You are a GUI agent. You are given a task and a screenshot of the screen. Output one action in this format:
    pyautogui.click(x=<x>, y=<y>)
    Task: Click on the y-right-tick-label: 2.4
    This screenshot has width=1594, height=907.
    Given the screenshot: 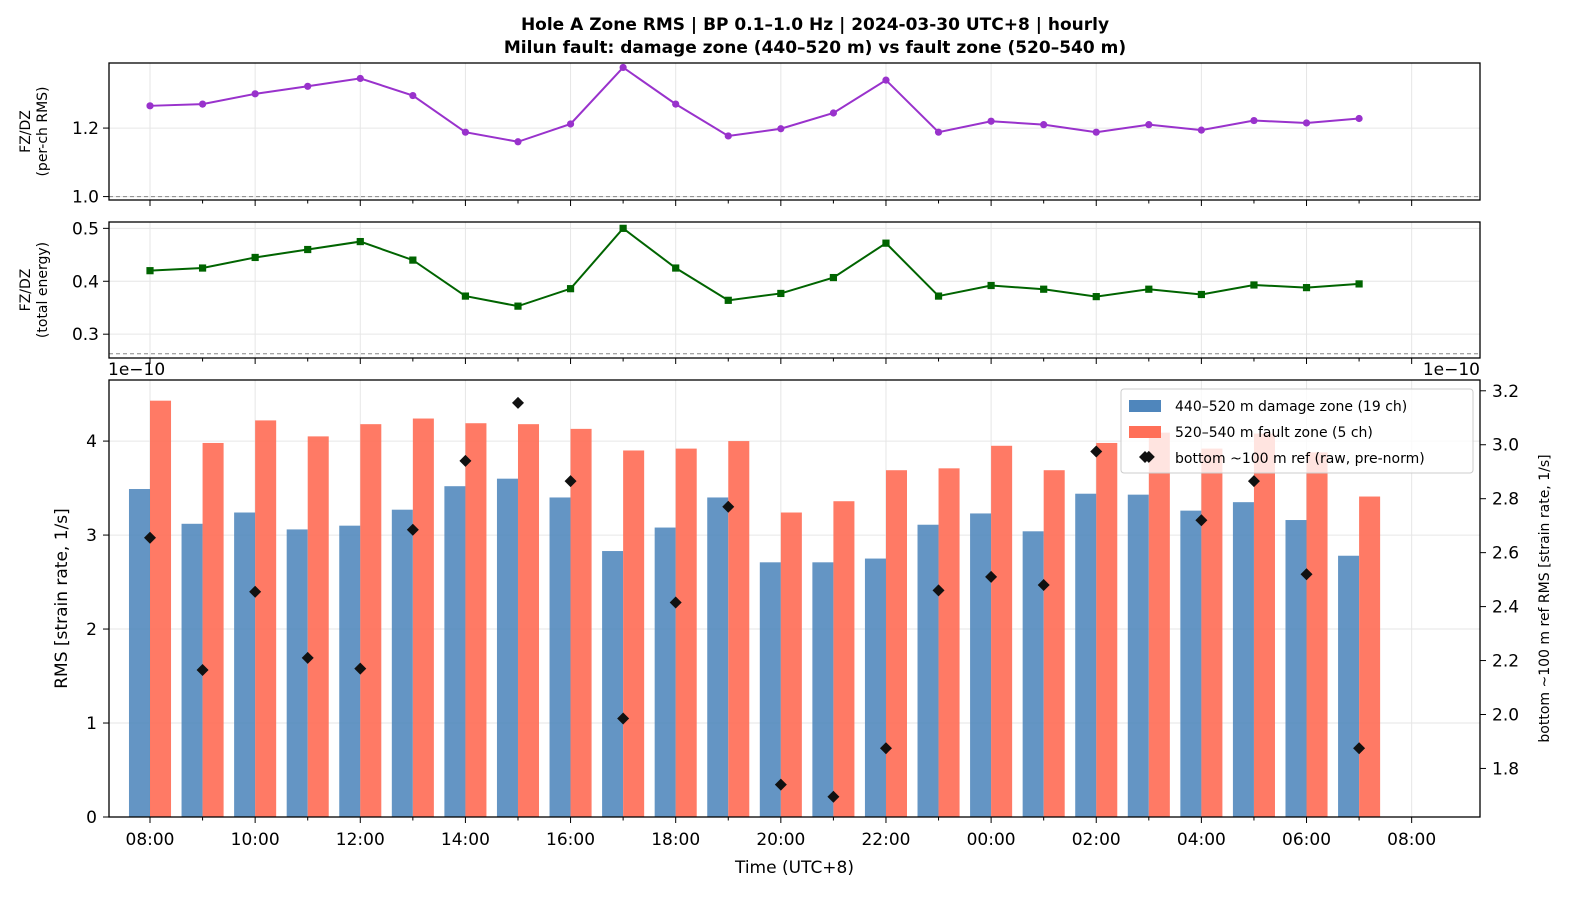 What is the action you would take?
    pyautogui.click(x=1505, y=608)
    